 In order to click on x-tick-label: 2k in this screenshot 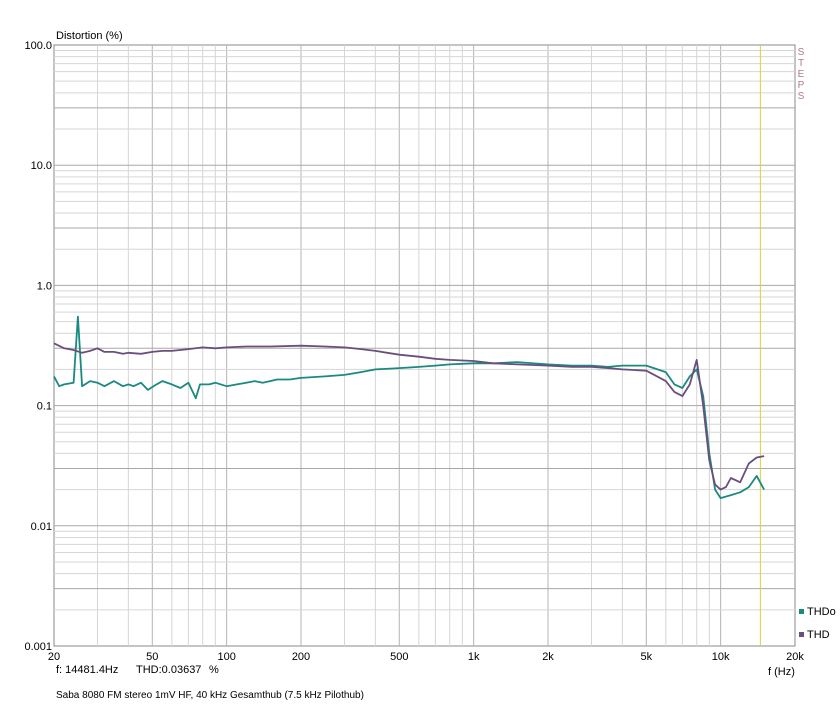, I will do `click(548, 657)`.